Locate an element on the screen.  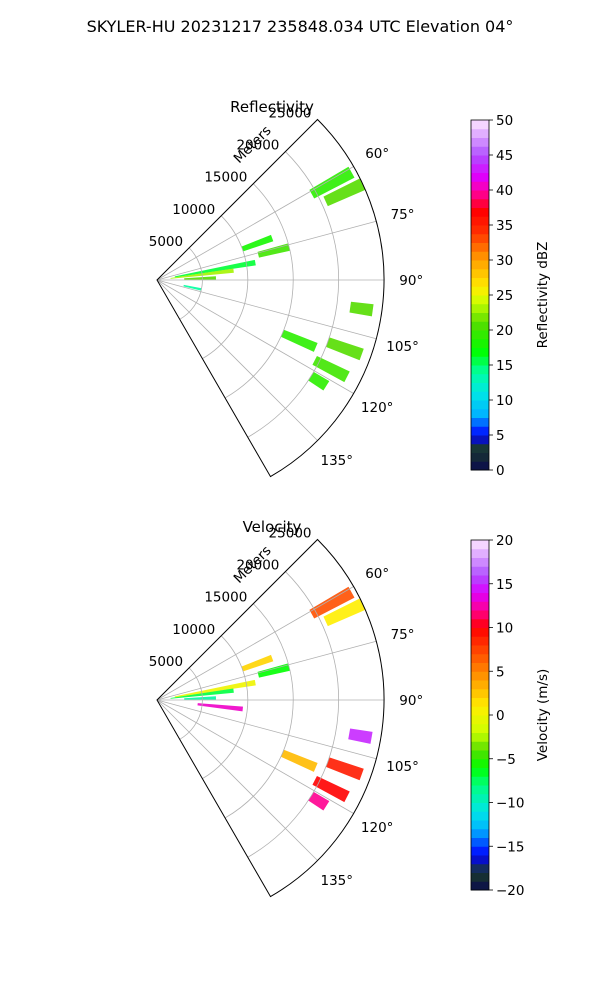
colorbar-tick-label-5: 25 is located at coordinates (504, 296).